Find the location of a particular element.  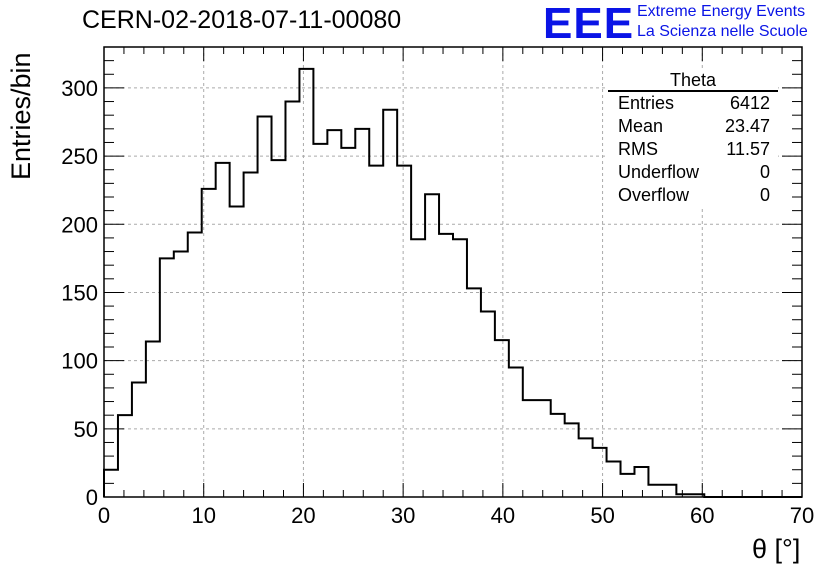

y-tick-label: 200 is located at coordinates (79, 224).